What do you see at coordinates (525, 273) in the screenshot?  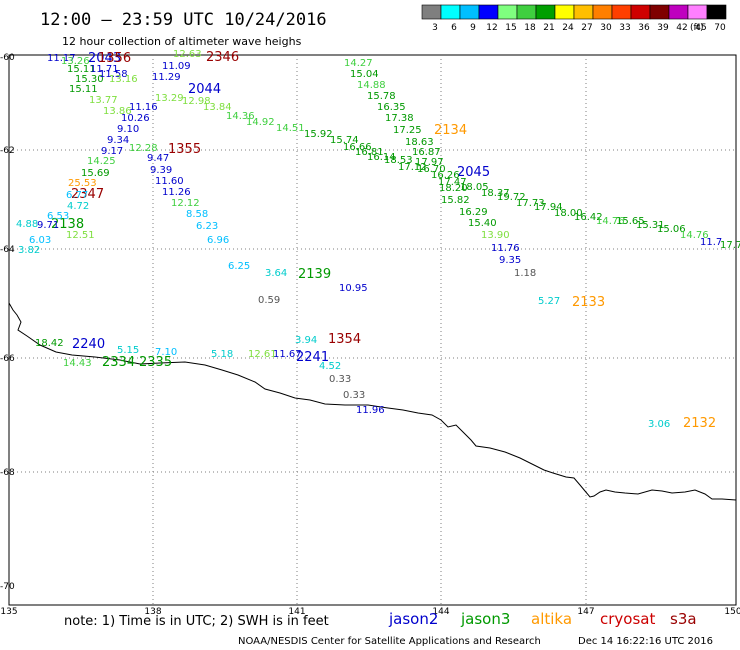 I see `swh-value-label: 1.18` at bounding box center [525, 273].